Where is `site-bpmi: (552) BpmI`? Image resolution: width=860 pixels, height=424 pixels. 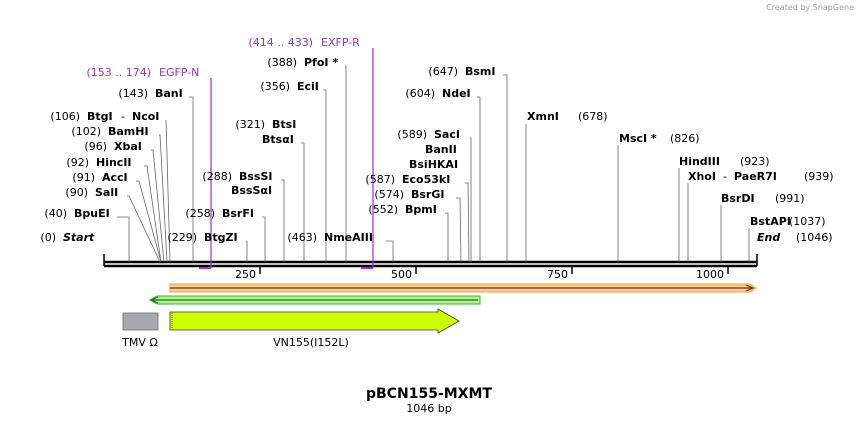 site-bpmi: (552) BpmI is located at coordinates (408, 232).